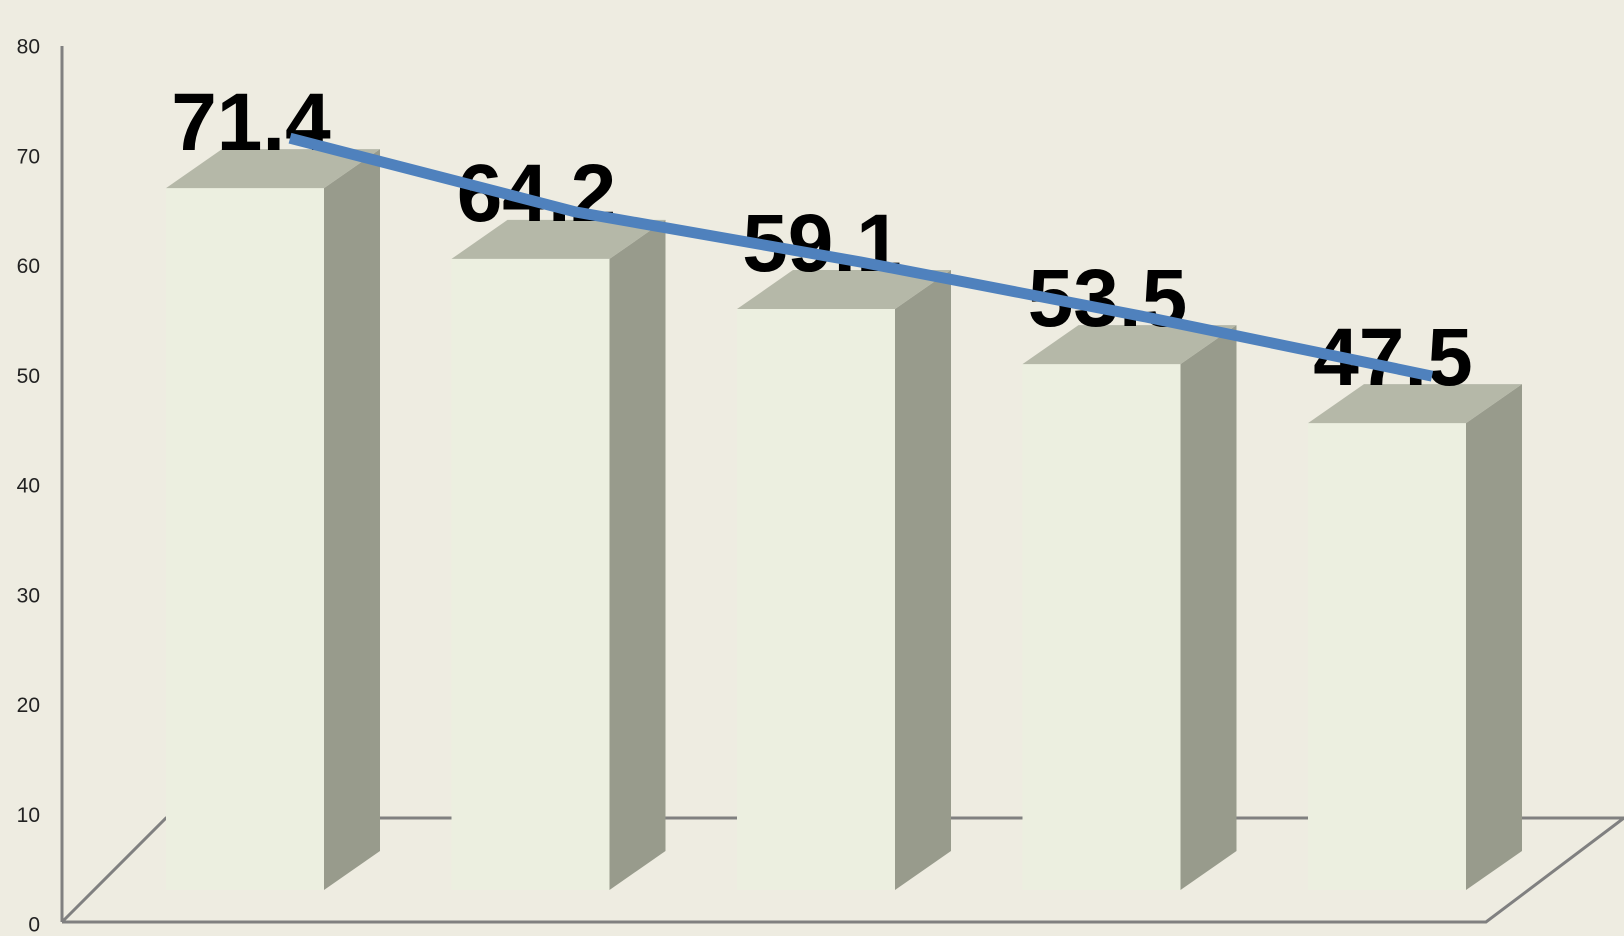 The image size is (1624, 936). I want to click on y-axis: 0 10 20 30 40 50 60 70 80, so click(40, 486).